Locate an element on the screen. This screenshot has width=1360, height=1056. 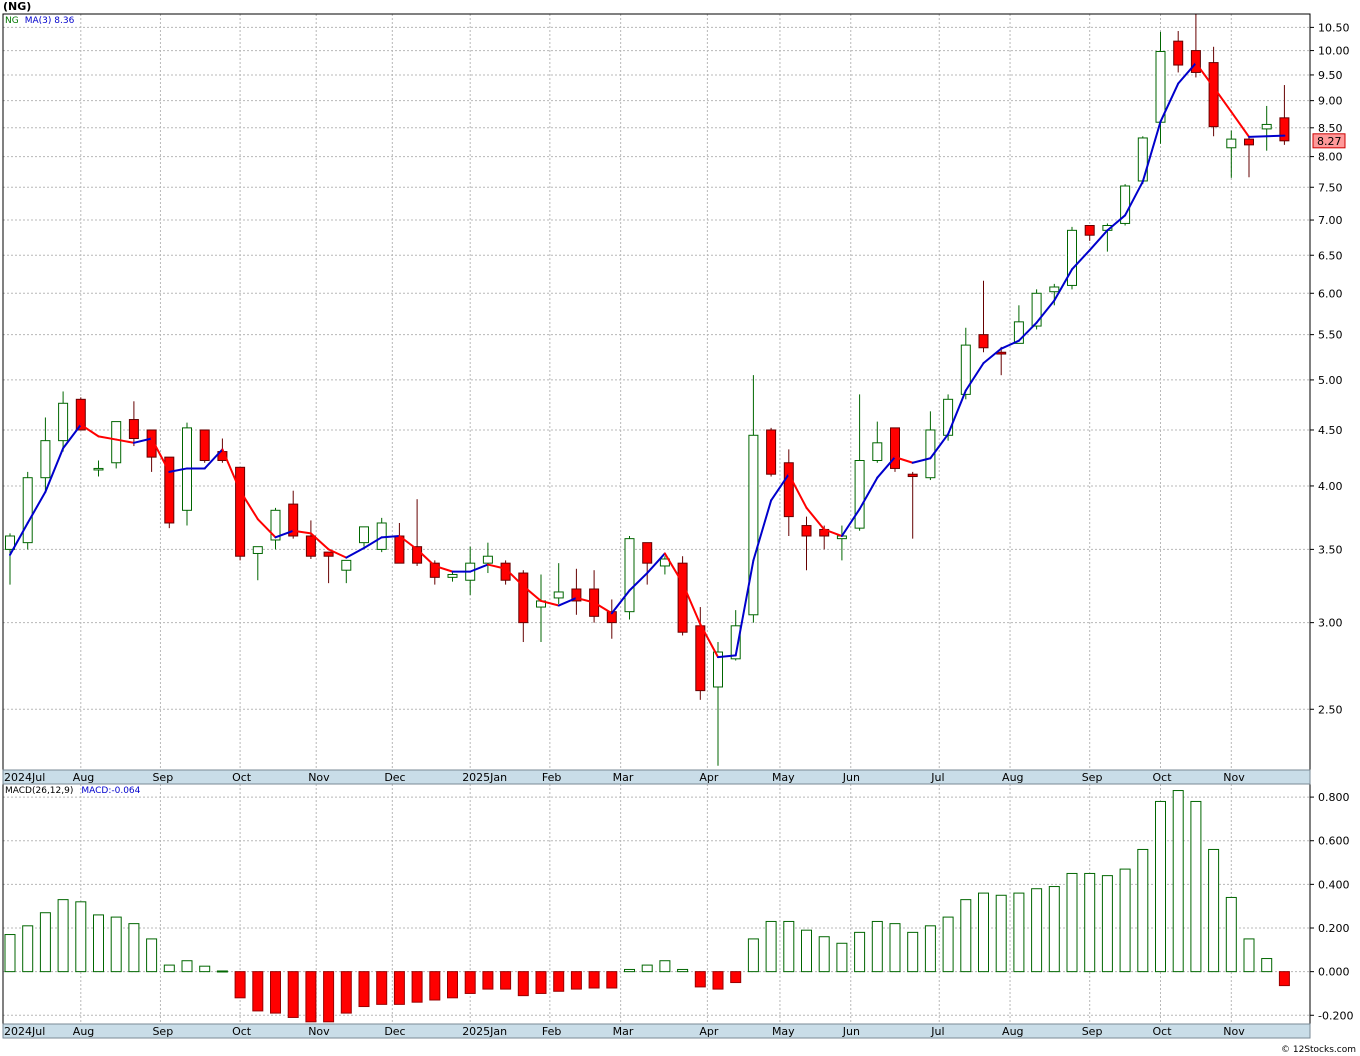
last-price-text: 8.27 is located at coordinates (1329, 141).